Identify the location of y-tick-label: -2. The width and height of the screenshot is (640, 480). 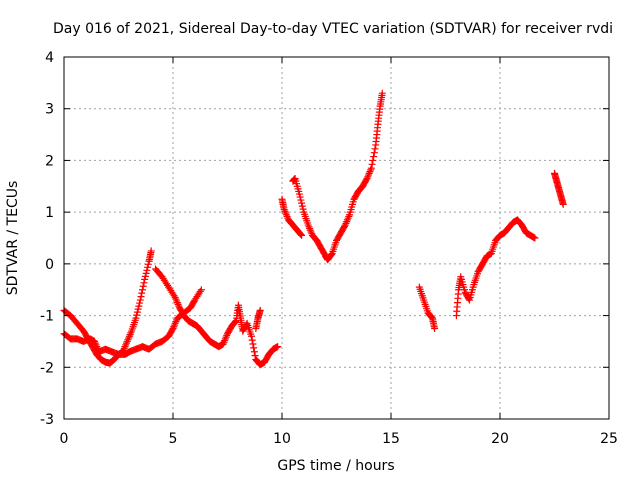
(47, 368).